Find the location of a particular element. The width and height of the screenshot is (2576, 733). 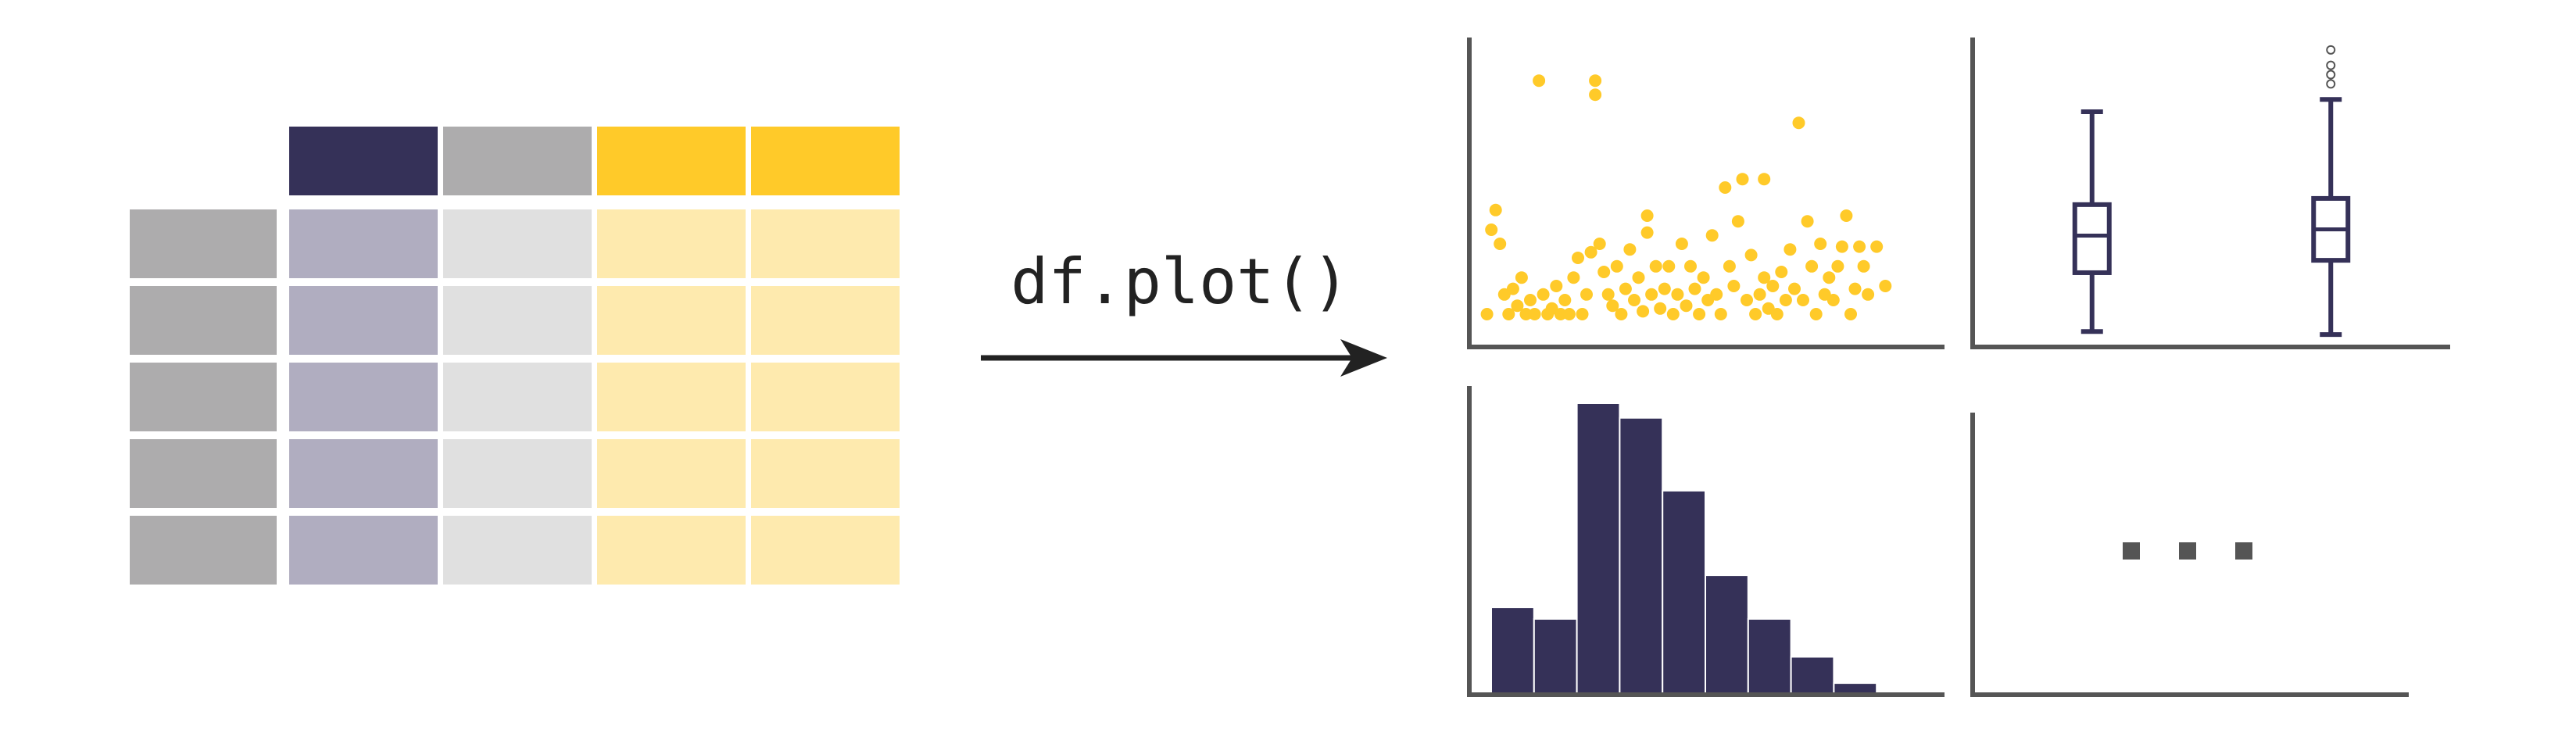

scatter-plot is located at coordinates (1706, 193).